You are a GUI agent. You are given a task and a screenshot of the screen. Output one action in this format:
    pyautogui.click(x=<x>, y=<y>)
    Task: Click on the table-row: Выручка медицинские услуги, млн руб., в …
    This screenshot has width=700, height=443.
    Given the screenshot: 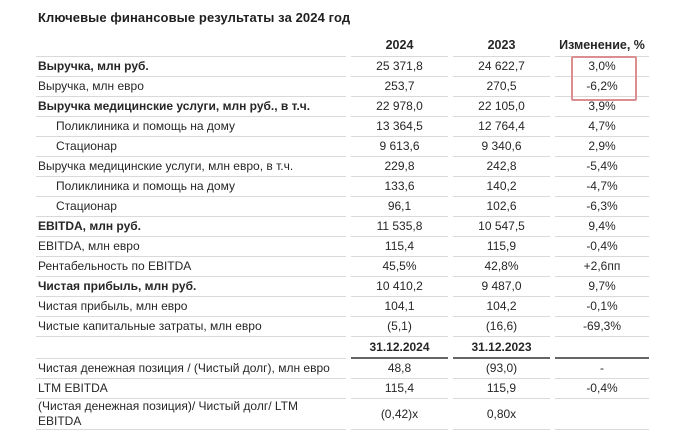 What is the action you would take?
    pyautogui.click(x=342, y=107)
    